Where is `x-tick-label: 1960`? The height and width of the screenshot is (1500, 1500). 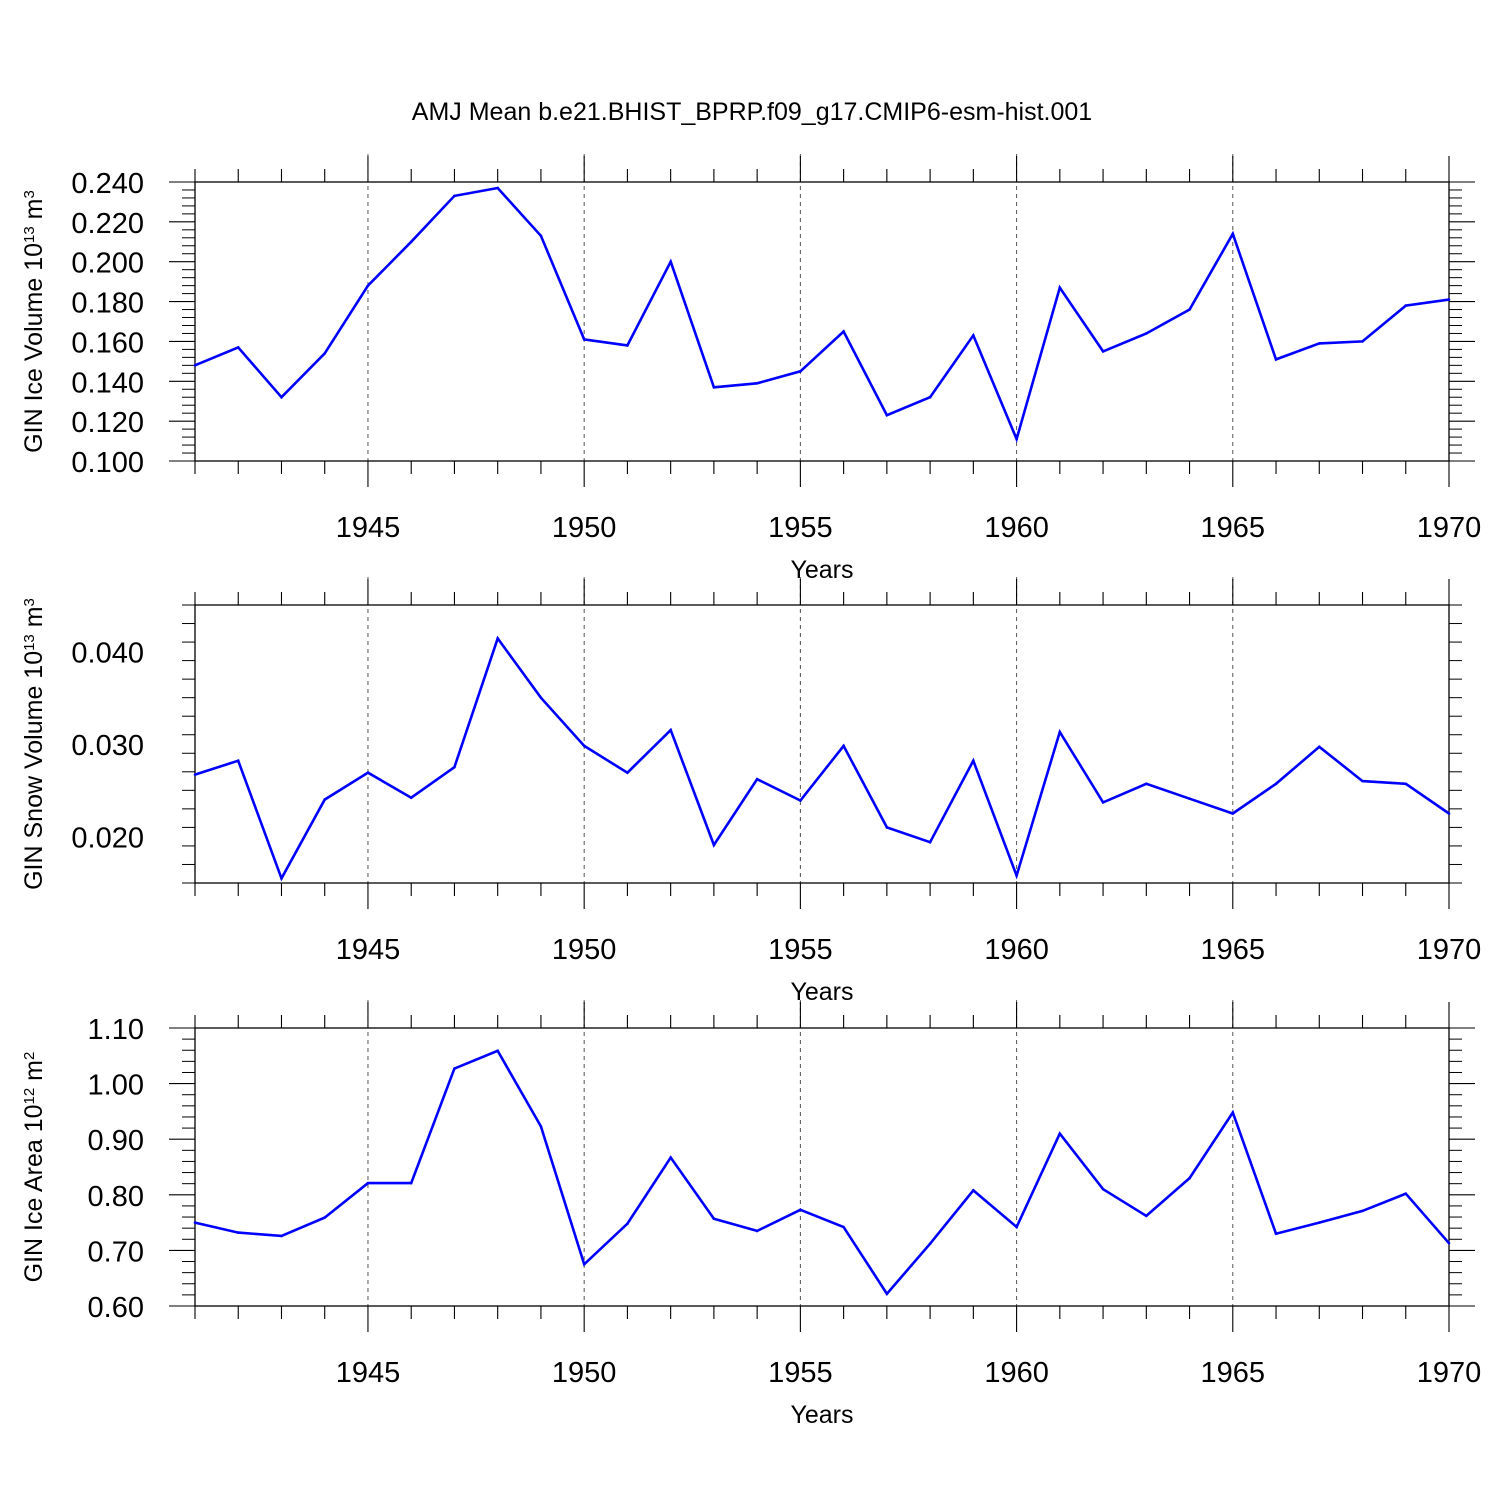 x-tick-label: 1960 is located at coordinates (1016, 950).